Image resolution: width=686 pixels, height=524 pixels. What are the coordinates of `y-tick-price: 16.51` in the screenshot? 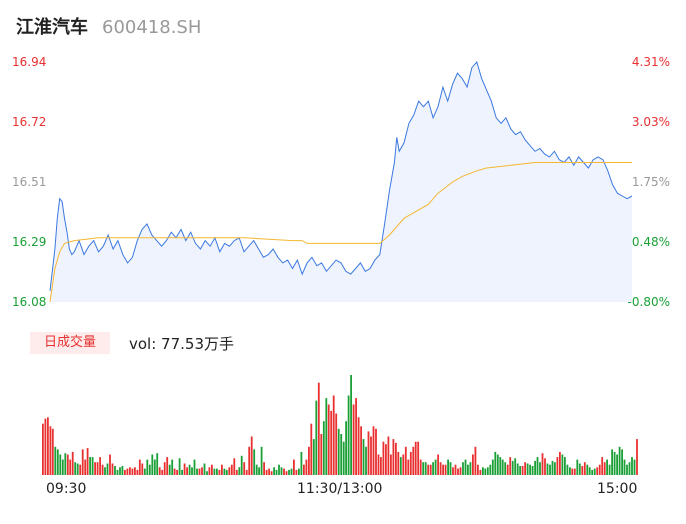 It's located at (29, 182).